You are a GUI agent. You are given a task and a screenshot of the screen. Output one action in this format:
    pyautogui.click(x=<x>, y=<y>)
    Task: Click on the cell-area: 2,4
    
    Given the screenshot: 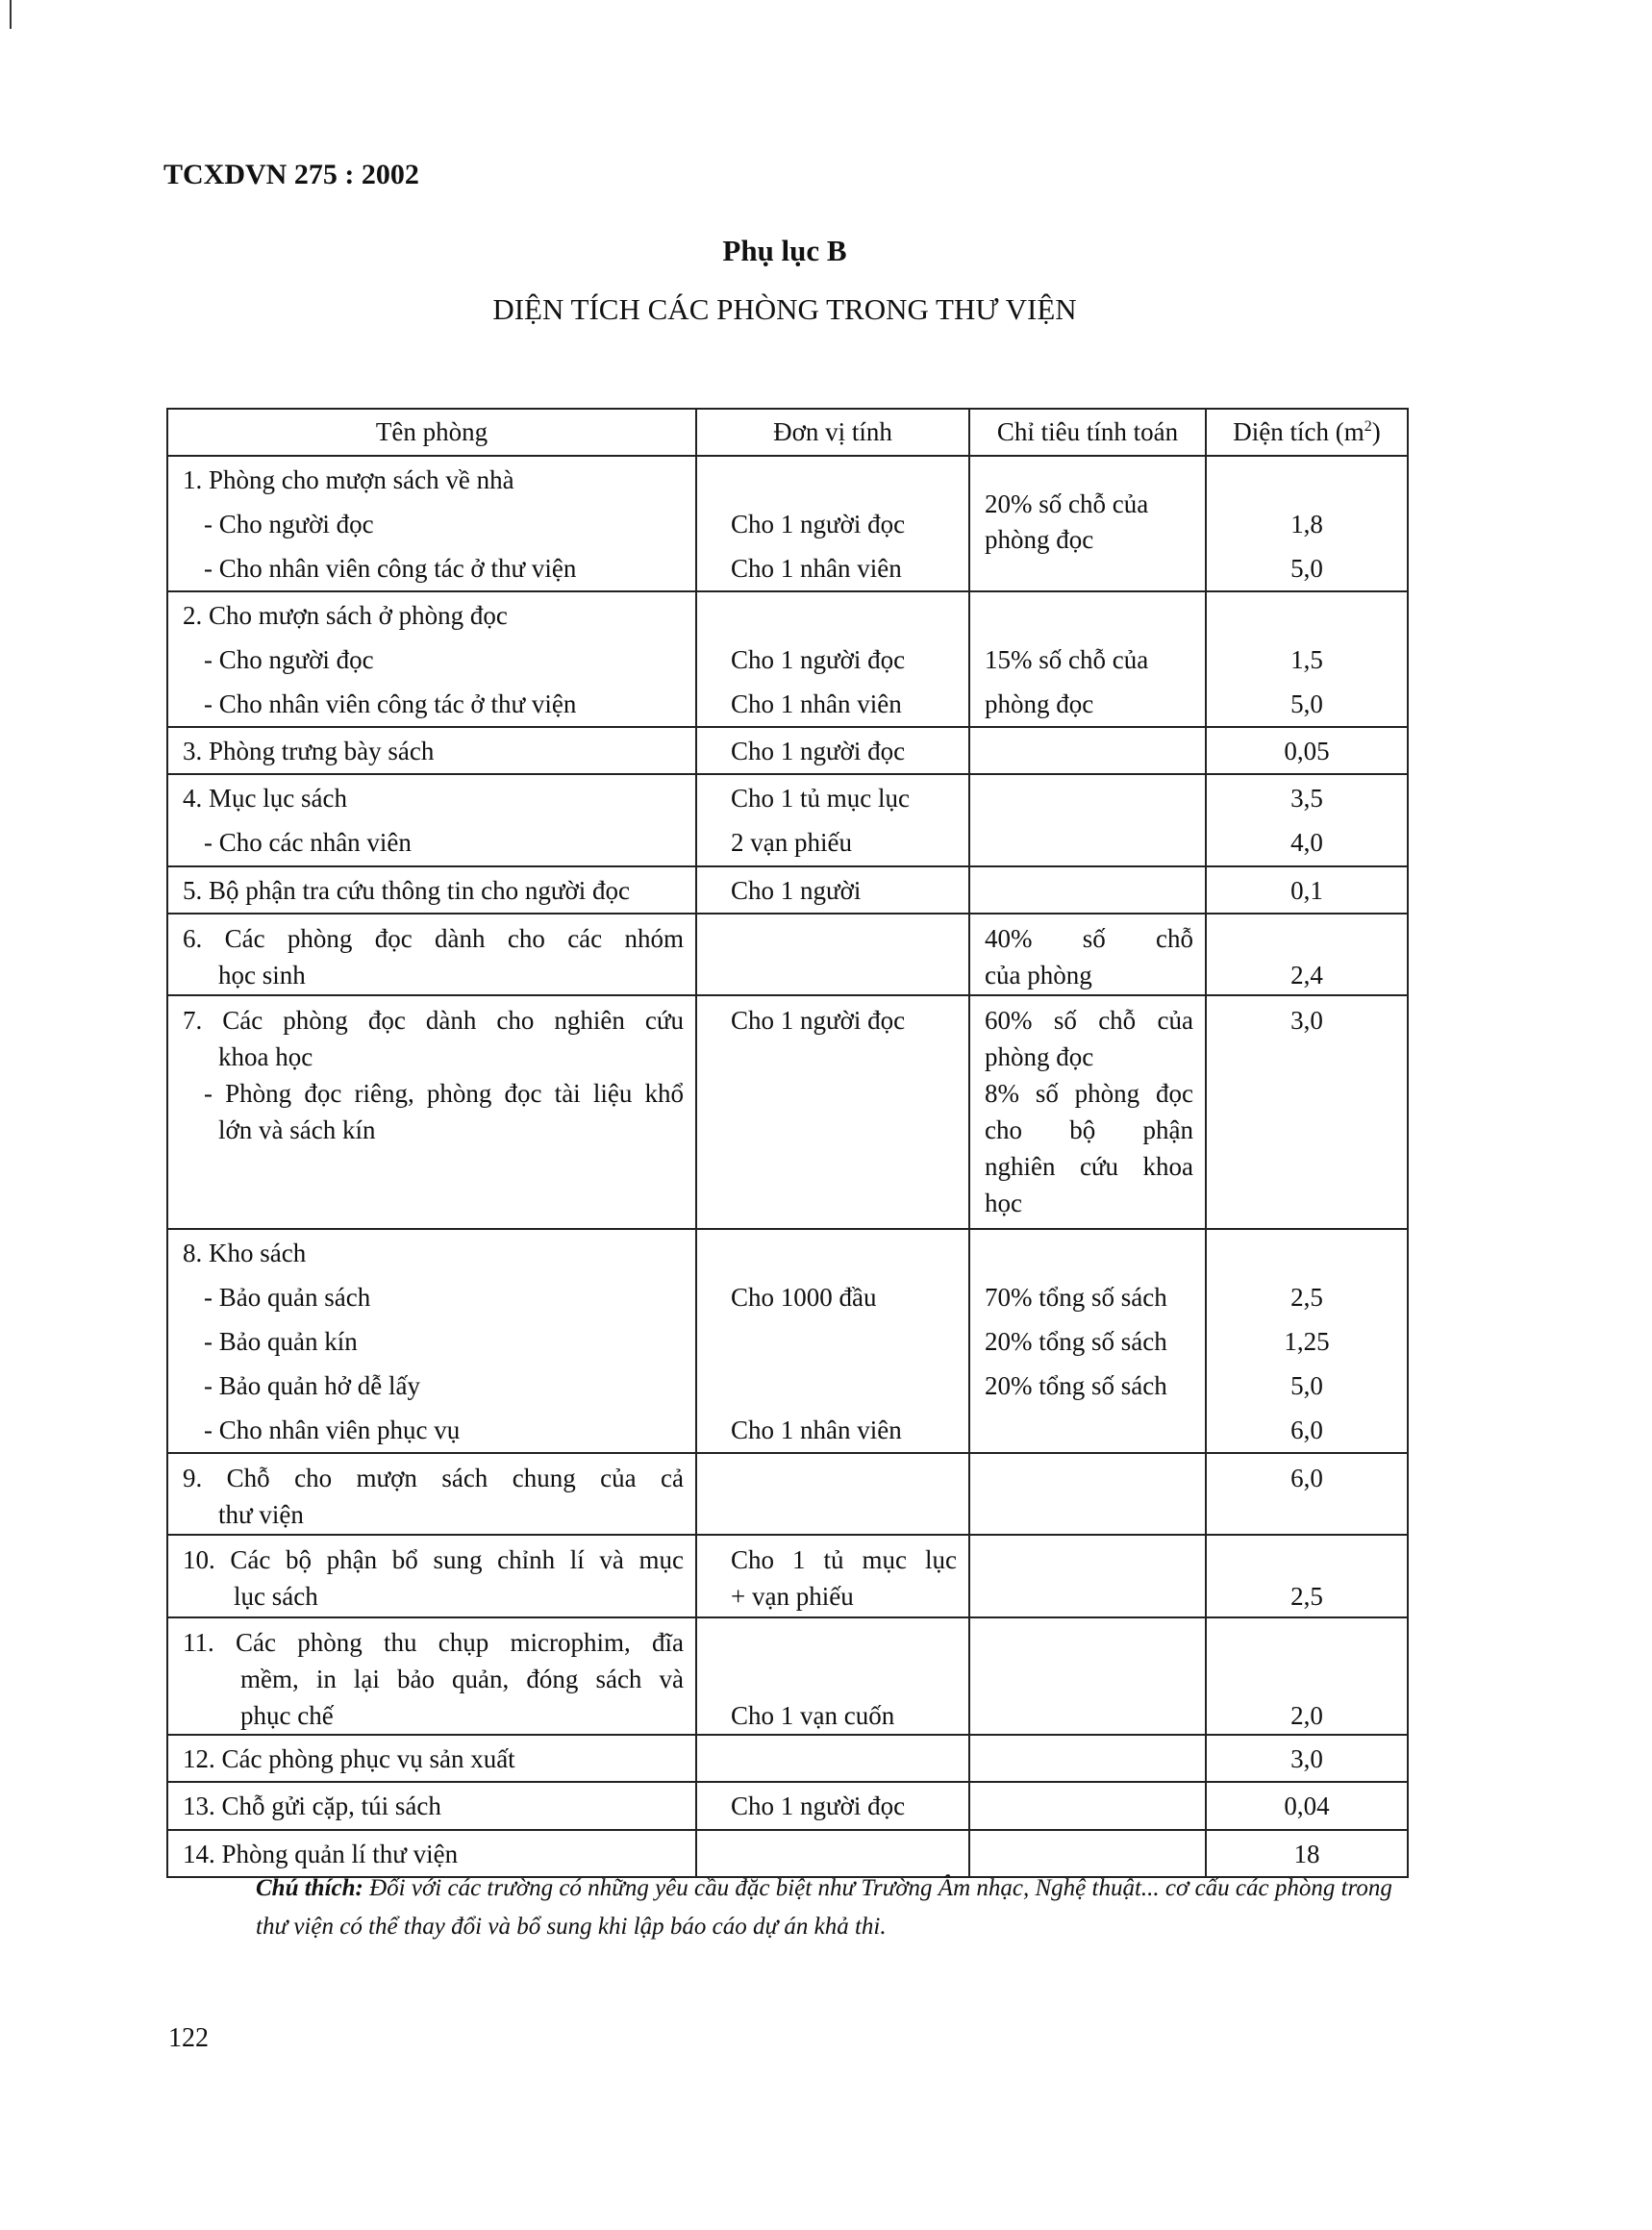 What is the action you would take?
    pyautogui.click(x=1307, y=954)
    